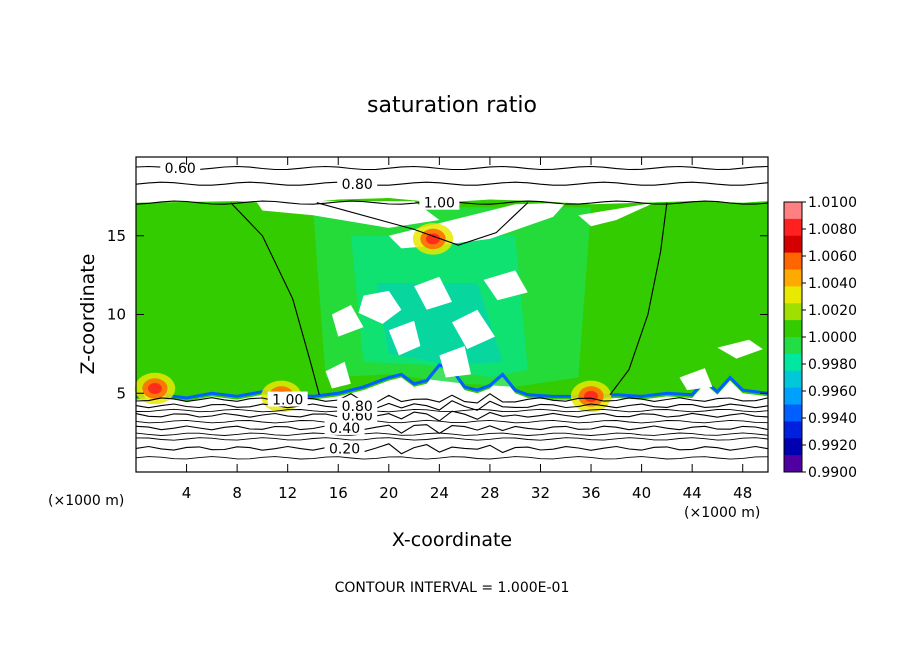 This screenshot has width=904, height=654. Describe the element at coordinates (88, 314) in the screenshot. I see `y-axis-label: Z-coordinate` at that location.